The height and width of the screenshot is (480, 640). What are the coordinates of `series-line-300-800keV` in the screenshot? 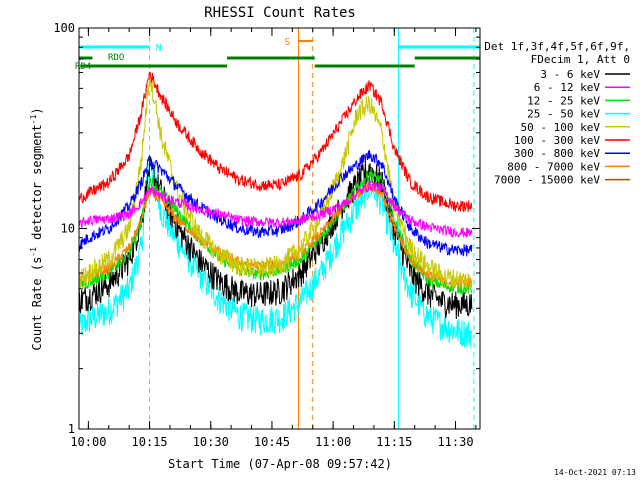 It's located at (275, 203).